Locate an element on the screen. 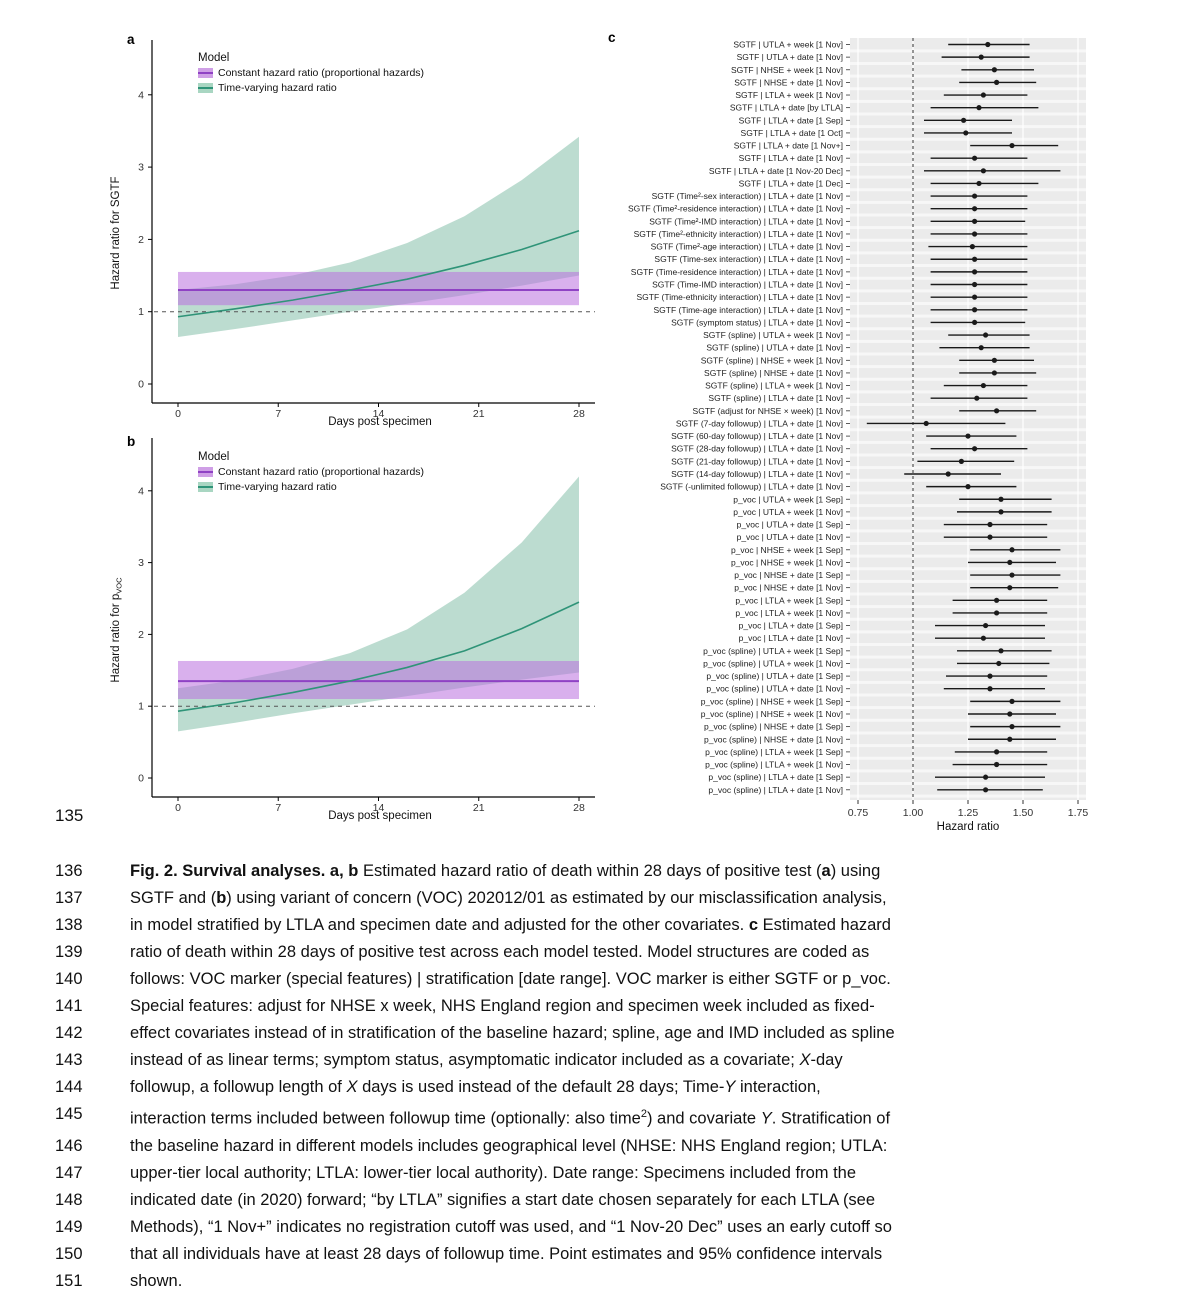 The image size is (1200, 1298). model-label: p_voc | NHSE + week [1 Nov] is located at coordinates (787, 562).